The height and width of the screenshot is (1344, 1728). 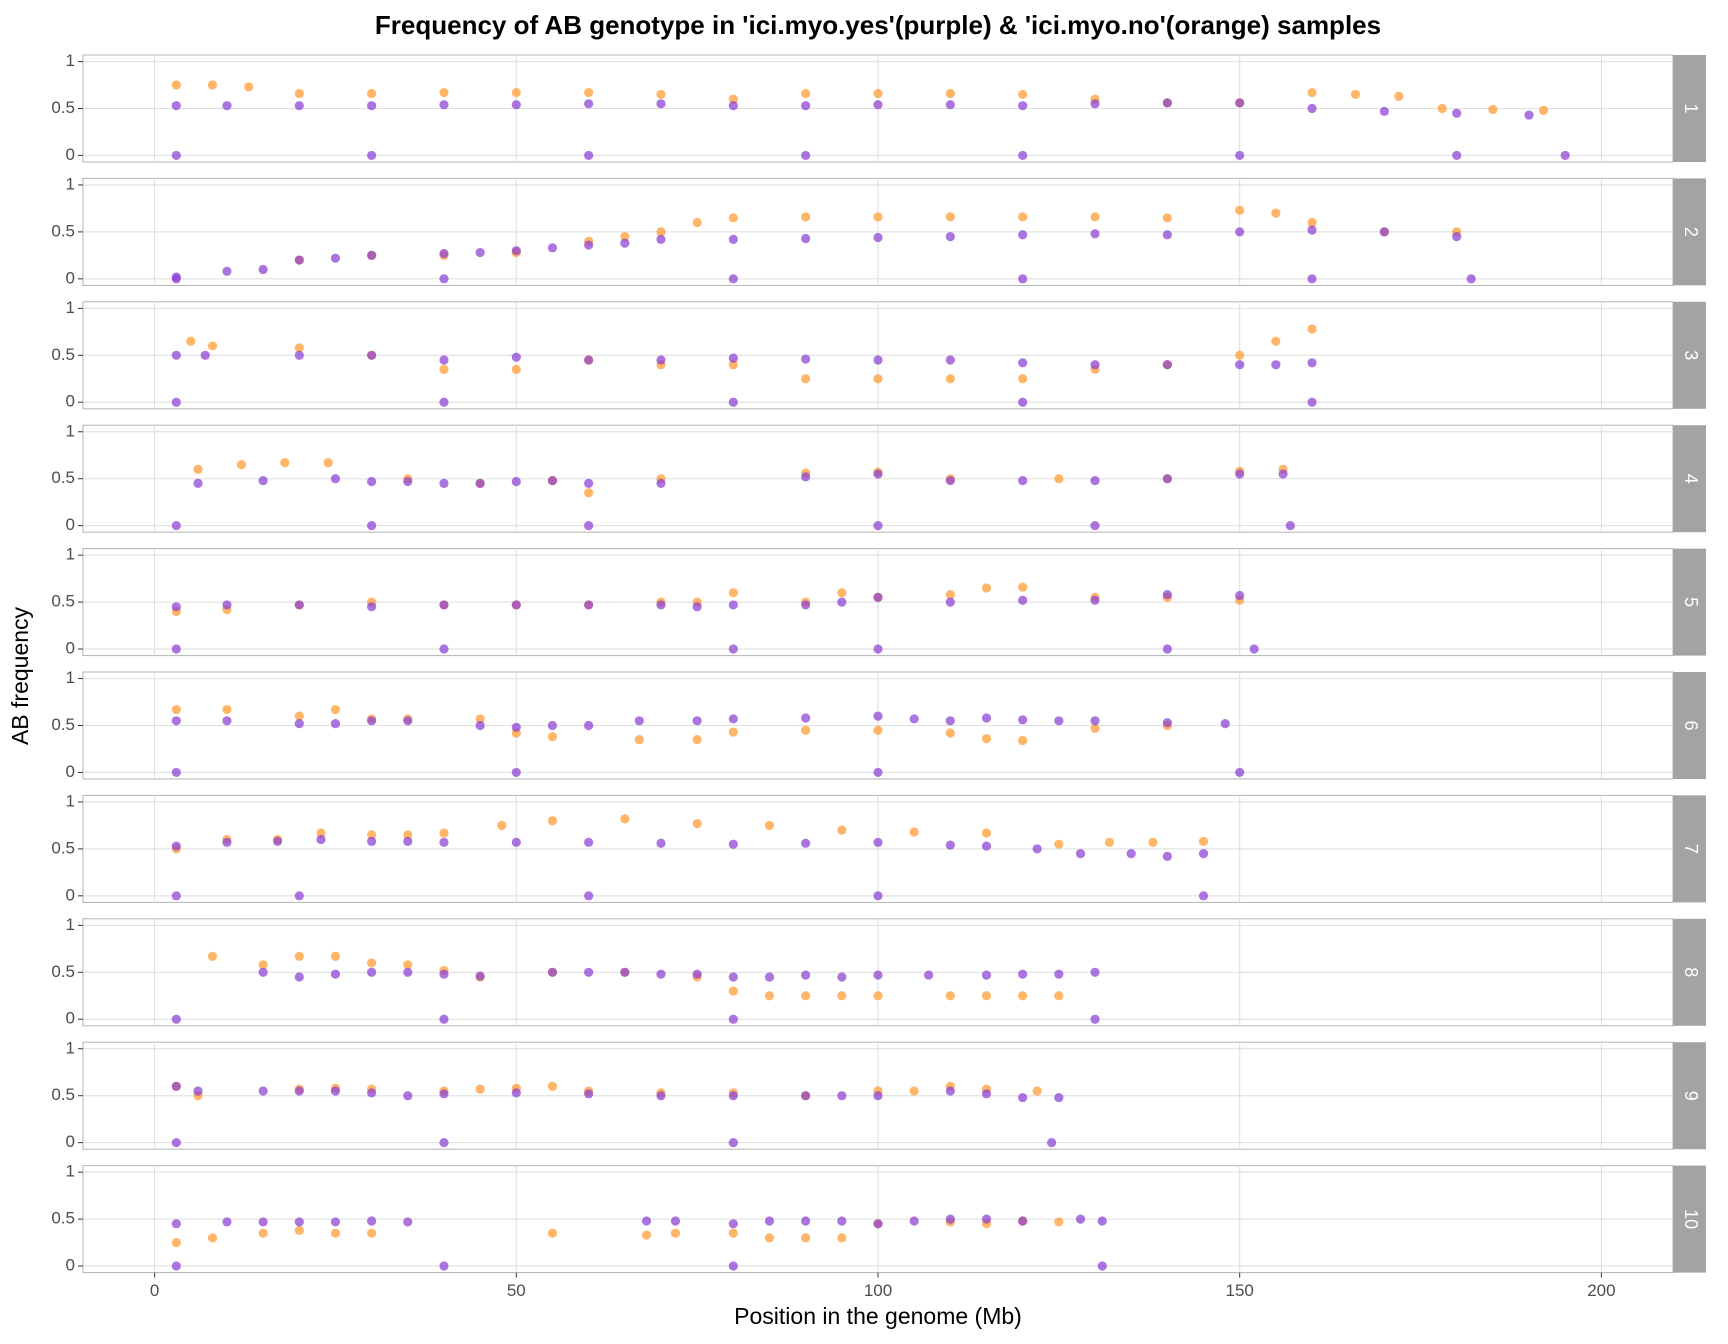 What do you see at coordinates (878, 1290) in the screenshot?
I see `x-tick-label: 100` at bounding box center [878, 1290].